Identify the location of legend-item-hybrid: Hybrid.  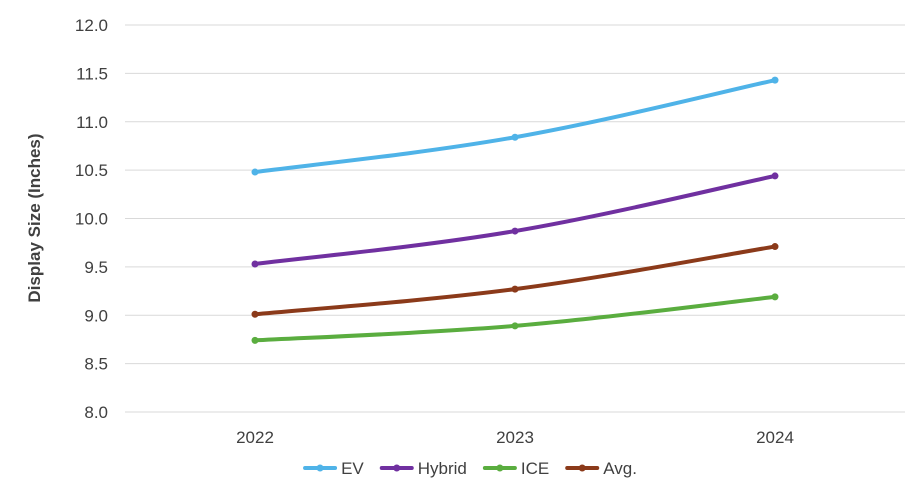
(423, 468).